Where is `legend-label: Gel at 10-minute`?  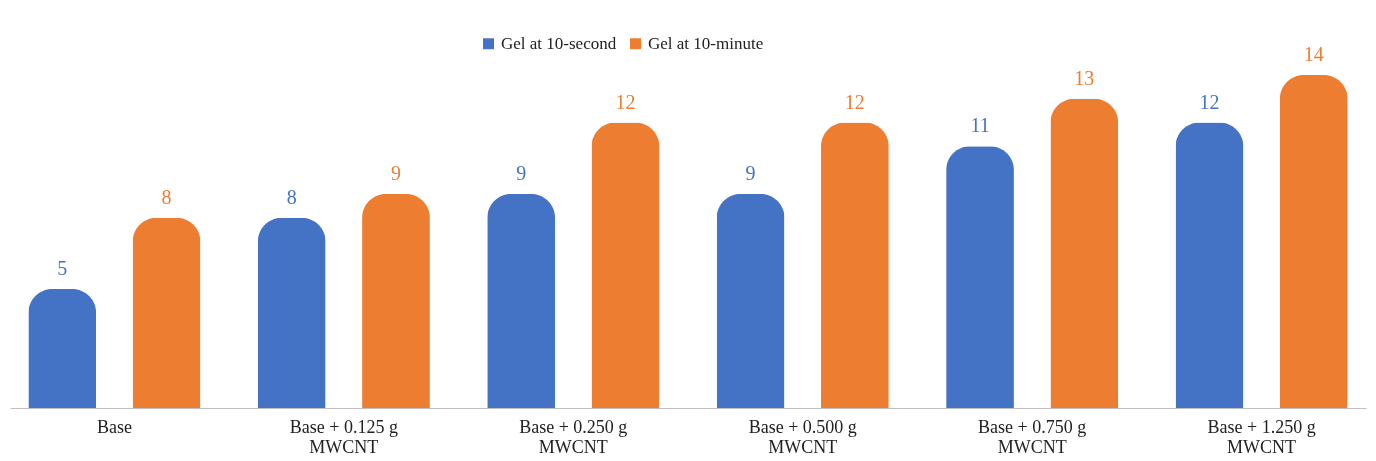
legend-label: Gel at 10-minute is located at coordinates (706, 43).